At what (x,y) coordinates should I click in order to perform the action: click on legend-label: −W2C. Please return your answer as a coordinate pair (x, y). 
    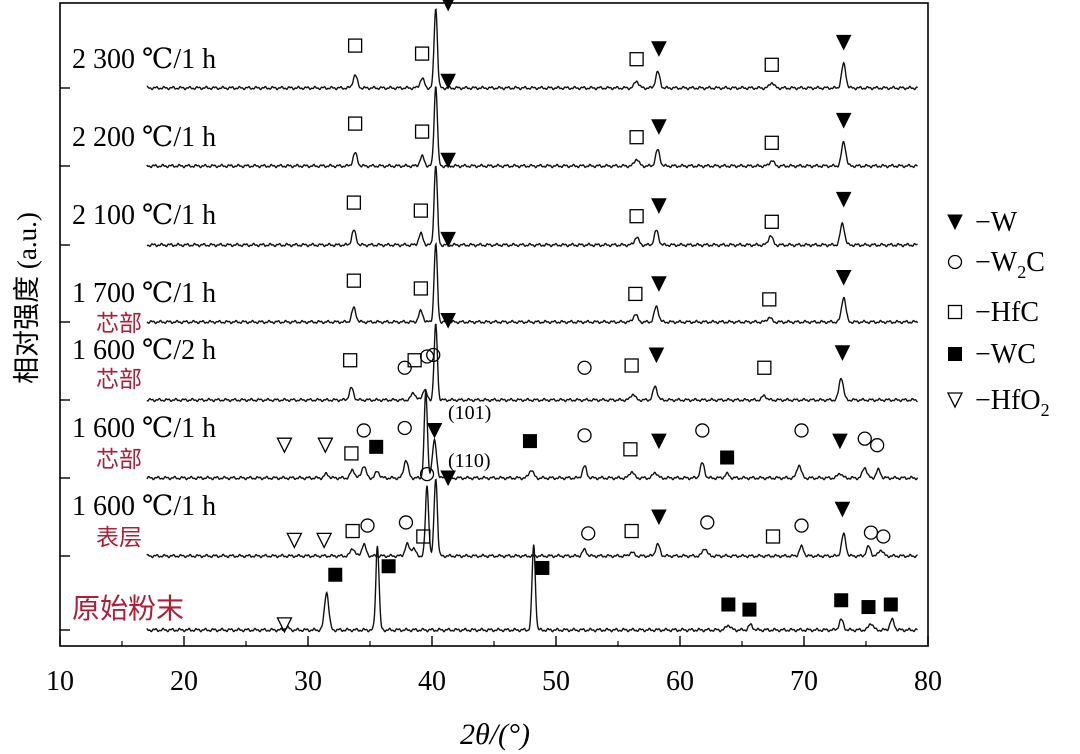
    Looking at the image, I should click on (1010, 264).